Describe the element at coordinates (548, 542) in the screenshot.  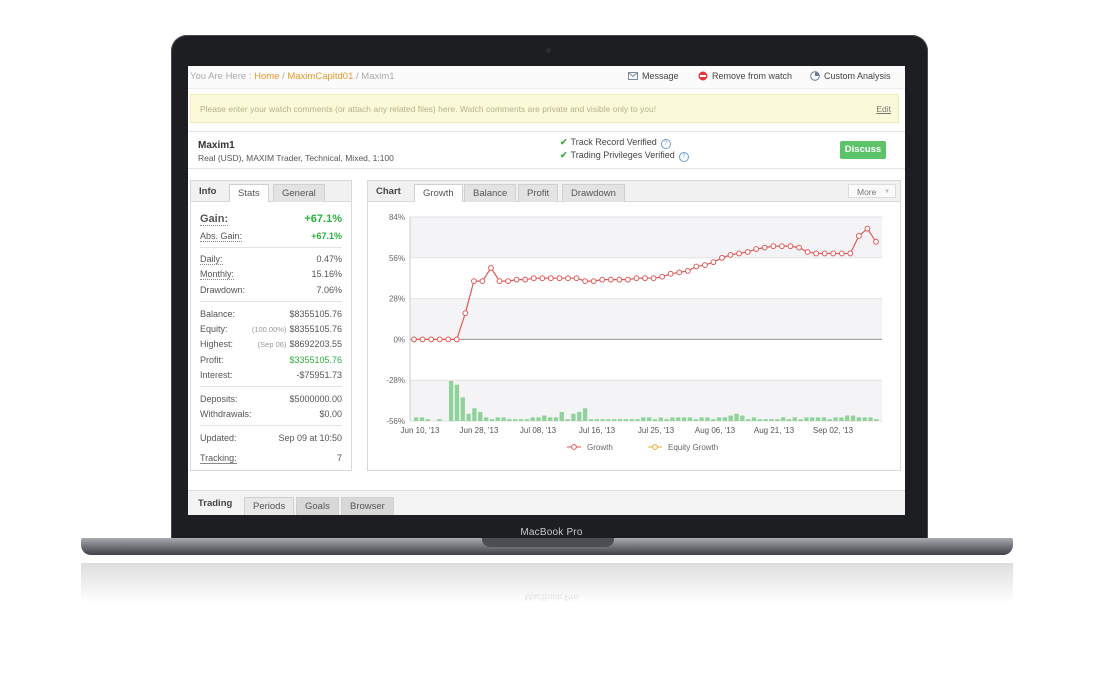
I see `laptop-notch` at that location.